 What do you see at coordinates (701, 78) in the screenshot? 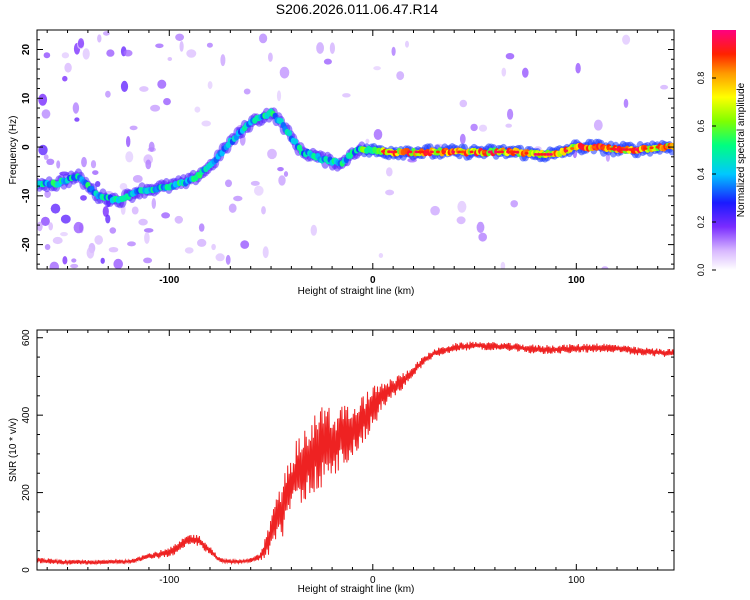
I see `colorbar-tick-label: 0.8` at bounding box center [701, 78].